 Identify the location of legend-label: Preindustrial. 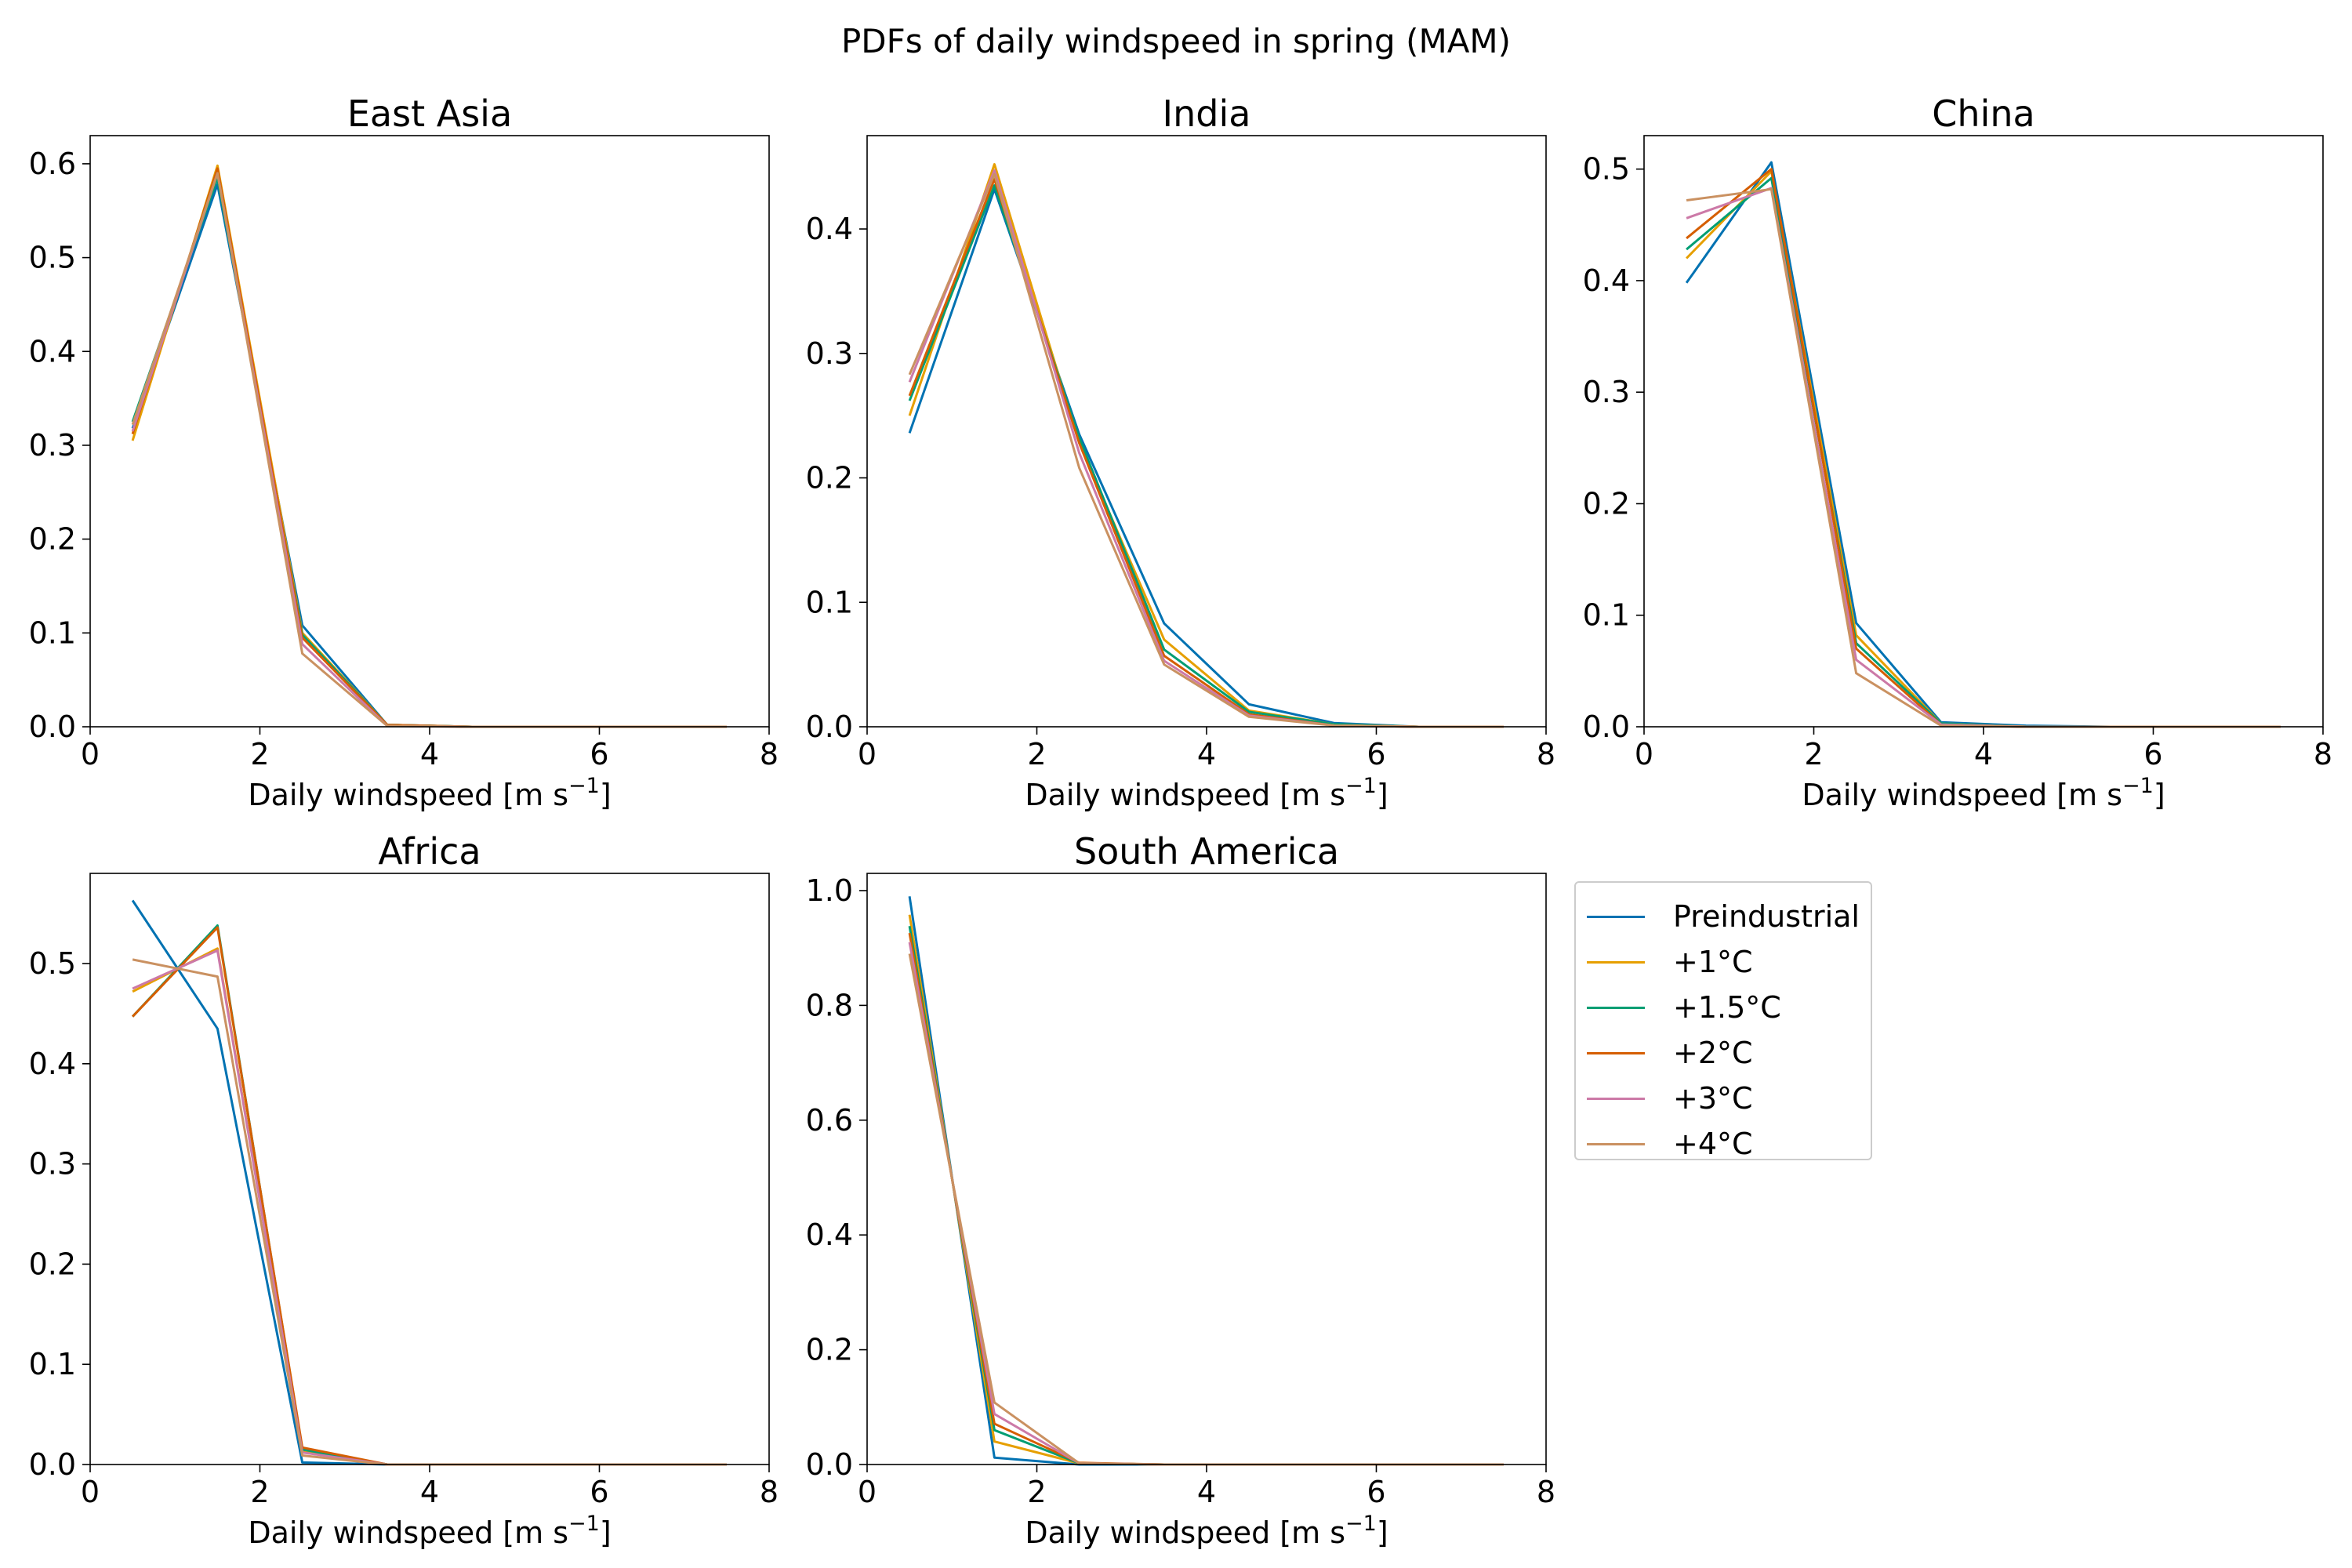
(1766, 917).